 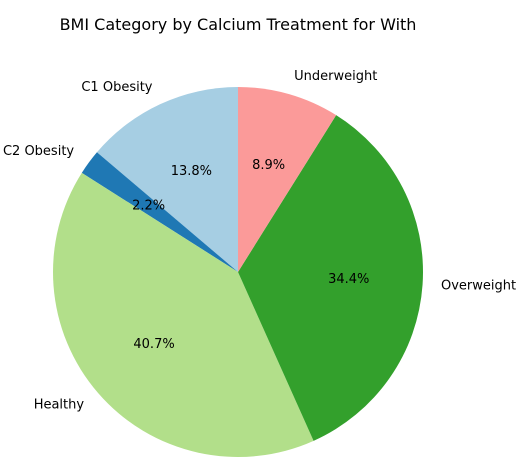 I want to click on pct-label-healthy: 40.7%, so click(x=153, y=344).